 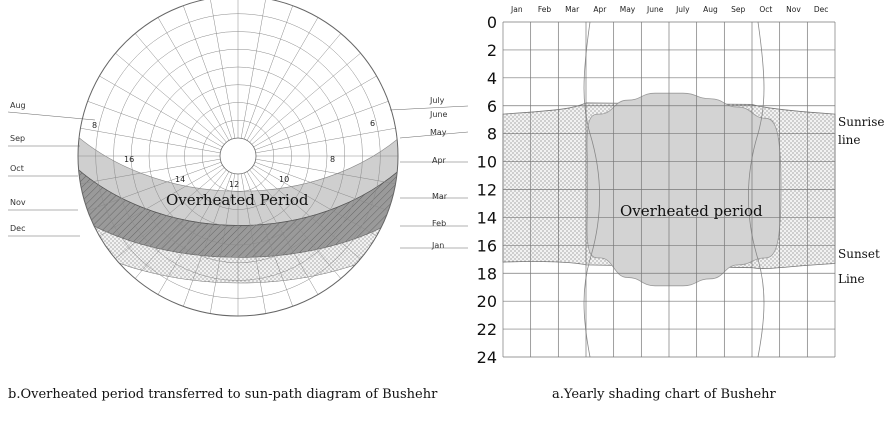 I want to click on month-label-nov: Nov, so click(x=18, y=202).